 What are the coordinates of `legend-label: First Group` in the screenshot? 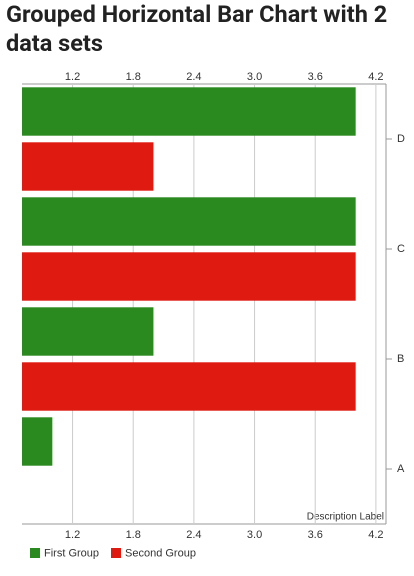 It's located at (71, 553).